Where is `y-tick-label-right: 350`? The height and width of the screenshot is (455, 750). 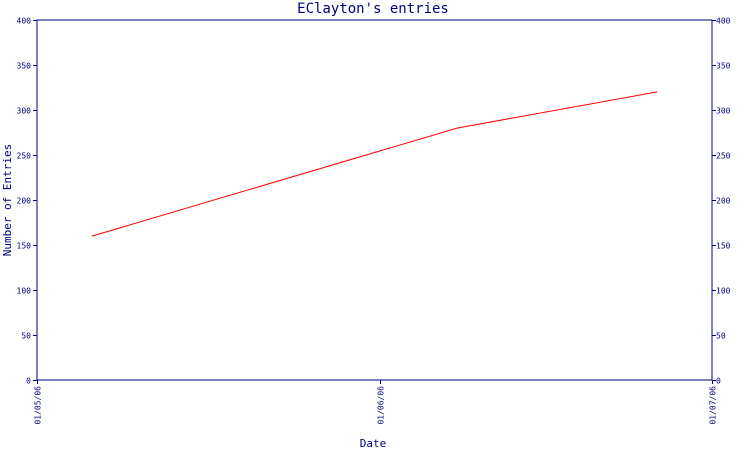
y-tick-label-right: 350 is located at coordinates (723, 66).